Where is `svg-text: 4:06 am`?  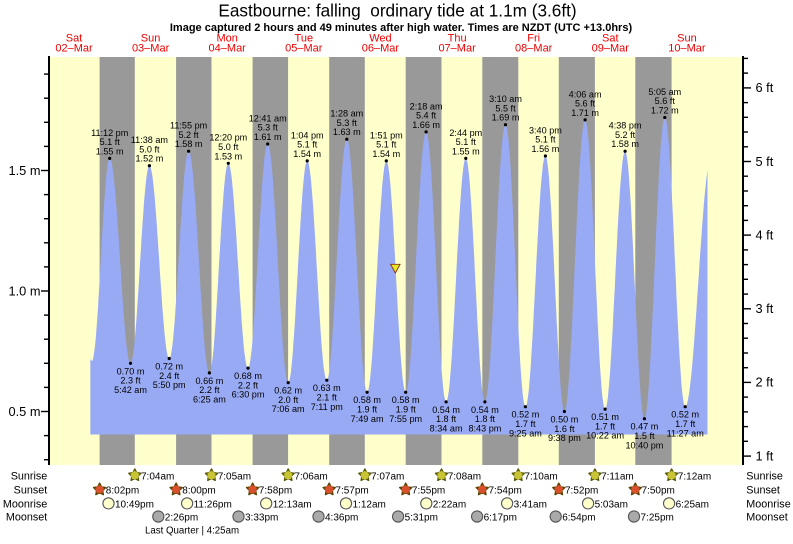 svg-text: 4:06 am is located at coordinates (585, 94).